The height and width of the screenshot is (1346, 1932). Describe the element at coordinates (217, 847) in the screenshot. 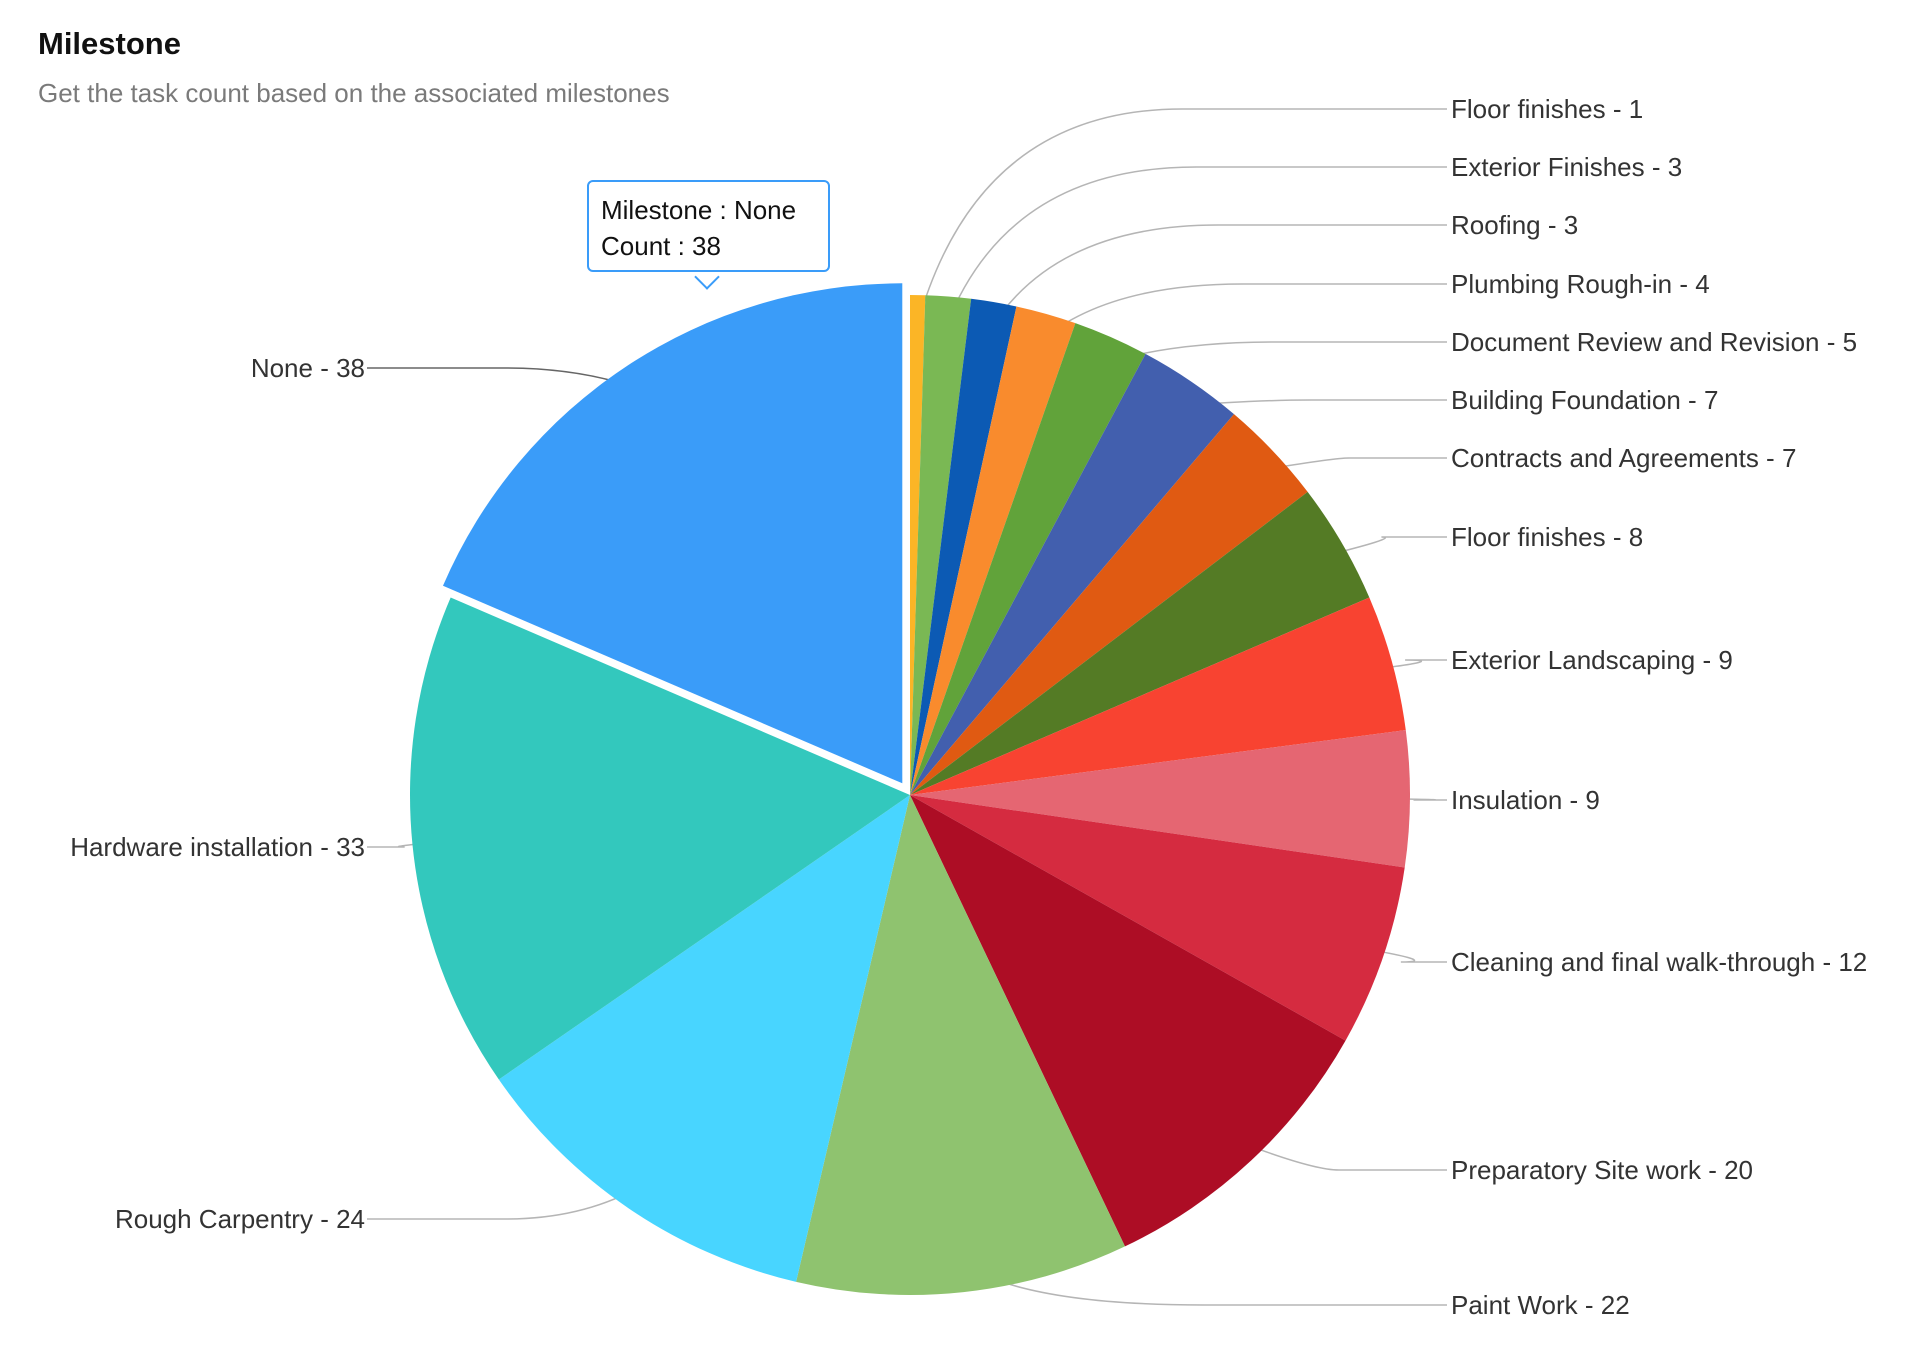

I see `slice-label: Hardware installation - 33` at that location.